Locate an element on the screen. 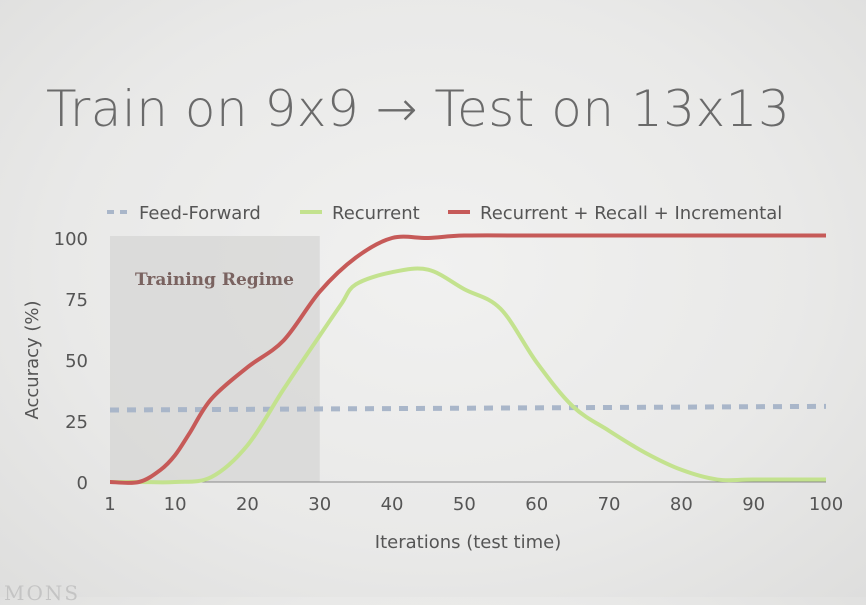 This screenshot has height=605, width=866. y-tick-label: 75 is located at coordinates (76, 300).